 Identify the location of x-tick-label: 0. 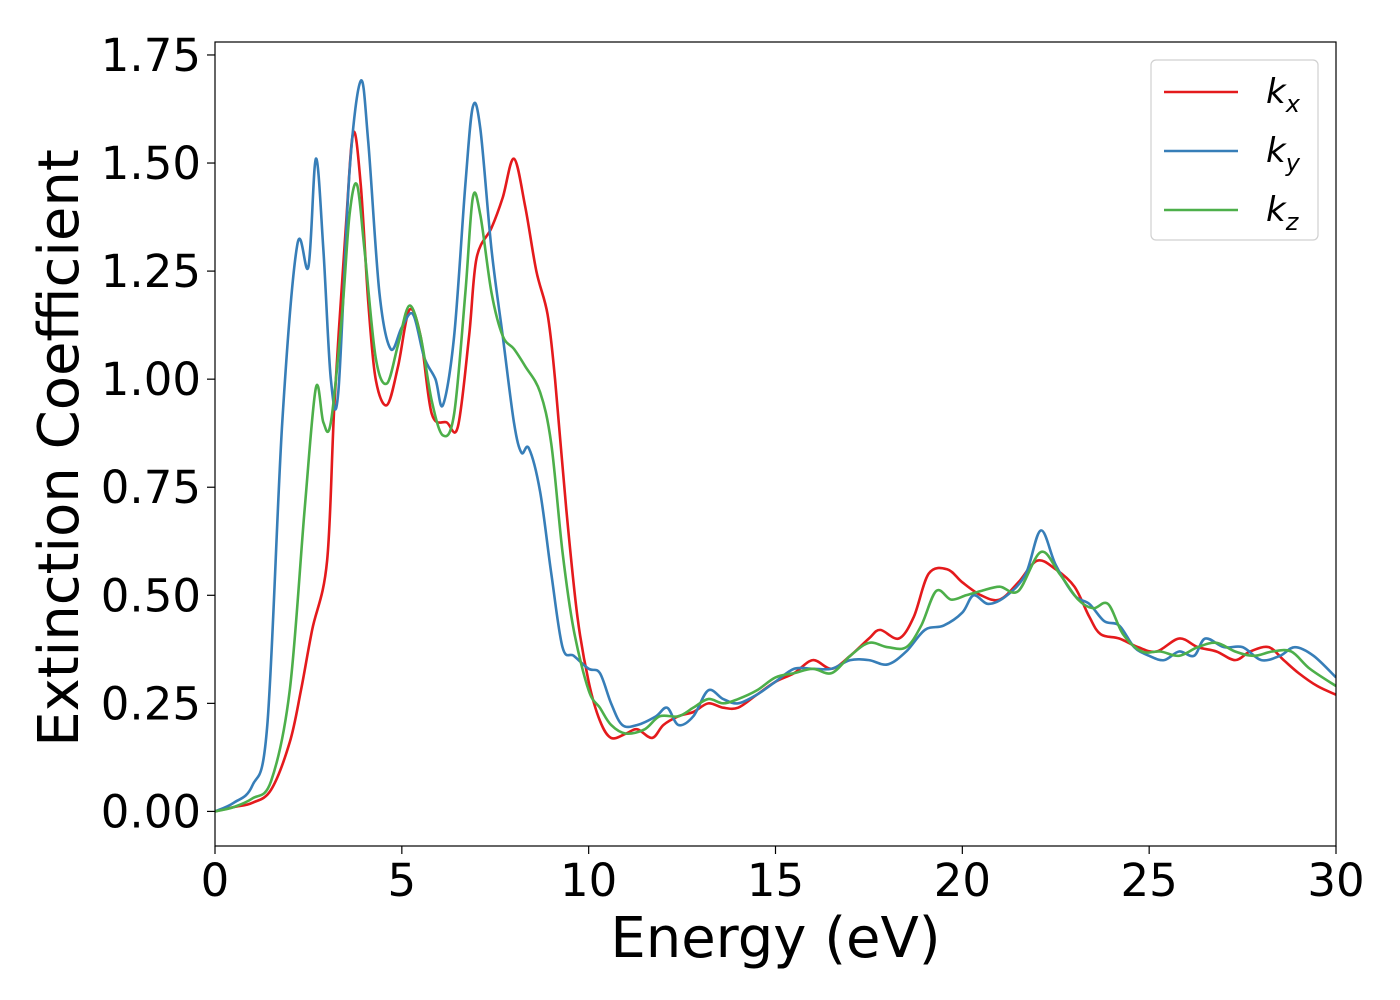
(215, 880).